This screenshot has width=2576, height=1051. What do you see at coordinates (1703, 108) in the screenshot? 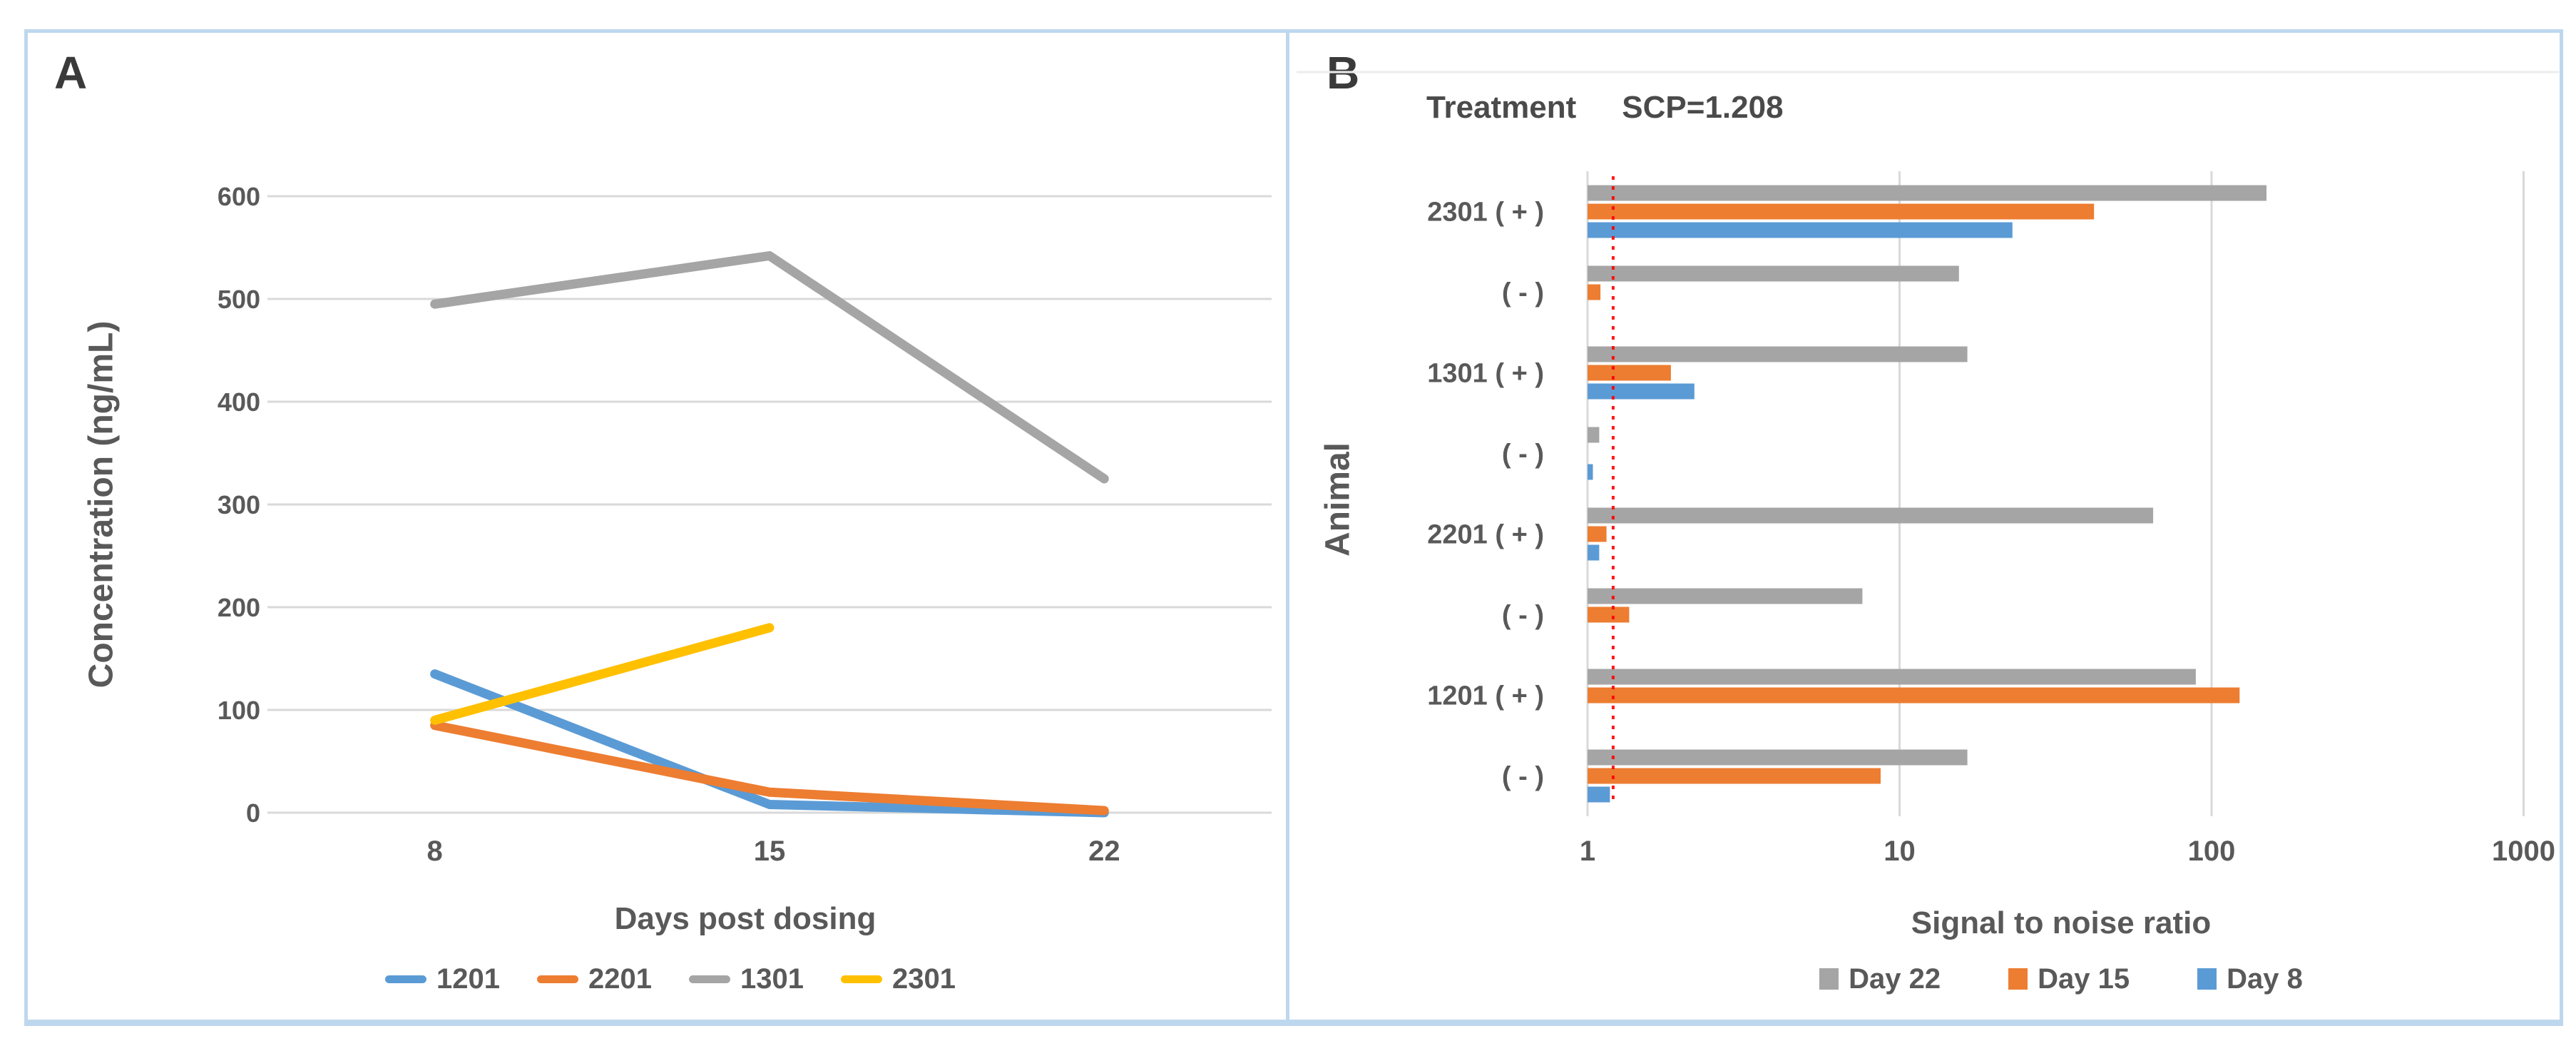
I see `scp-value-label: SCP=1.208` at bounding box center [1703, 108].